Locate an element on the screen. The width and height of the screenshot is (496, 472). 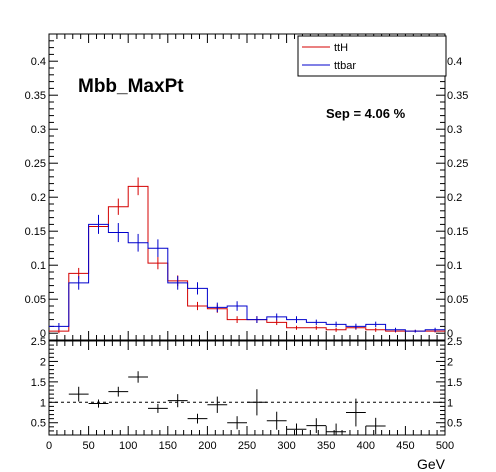
x-tick-label: 500 is located at coordinates (445, 446).